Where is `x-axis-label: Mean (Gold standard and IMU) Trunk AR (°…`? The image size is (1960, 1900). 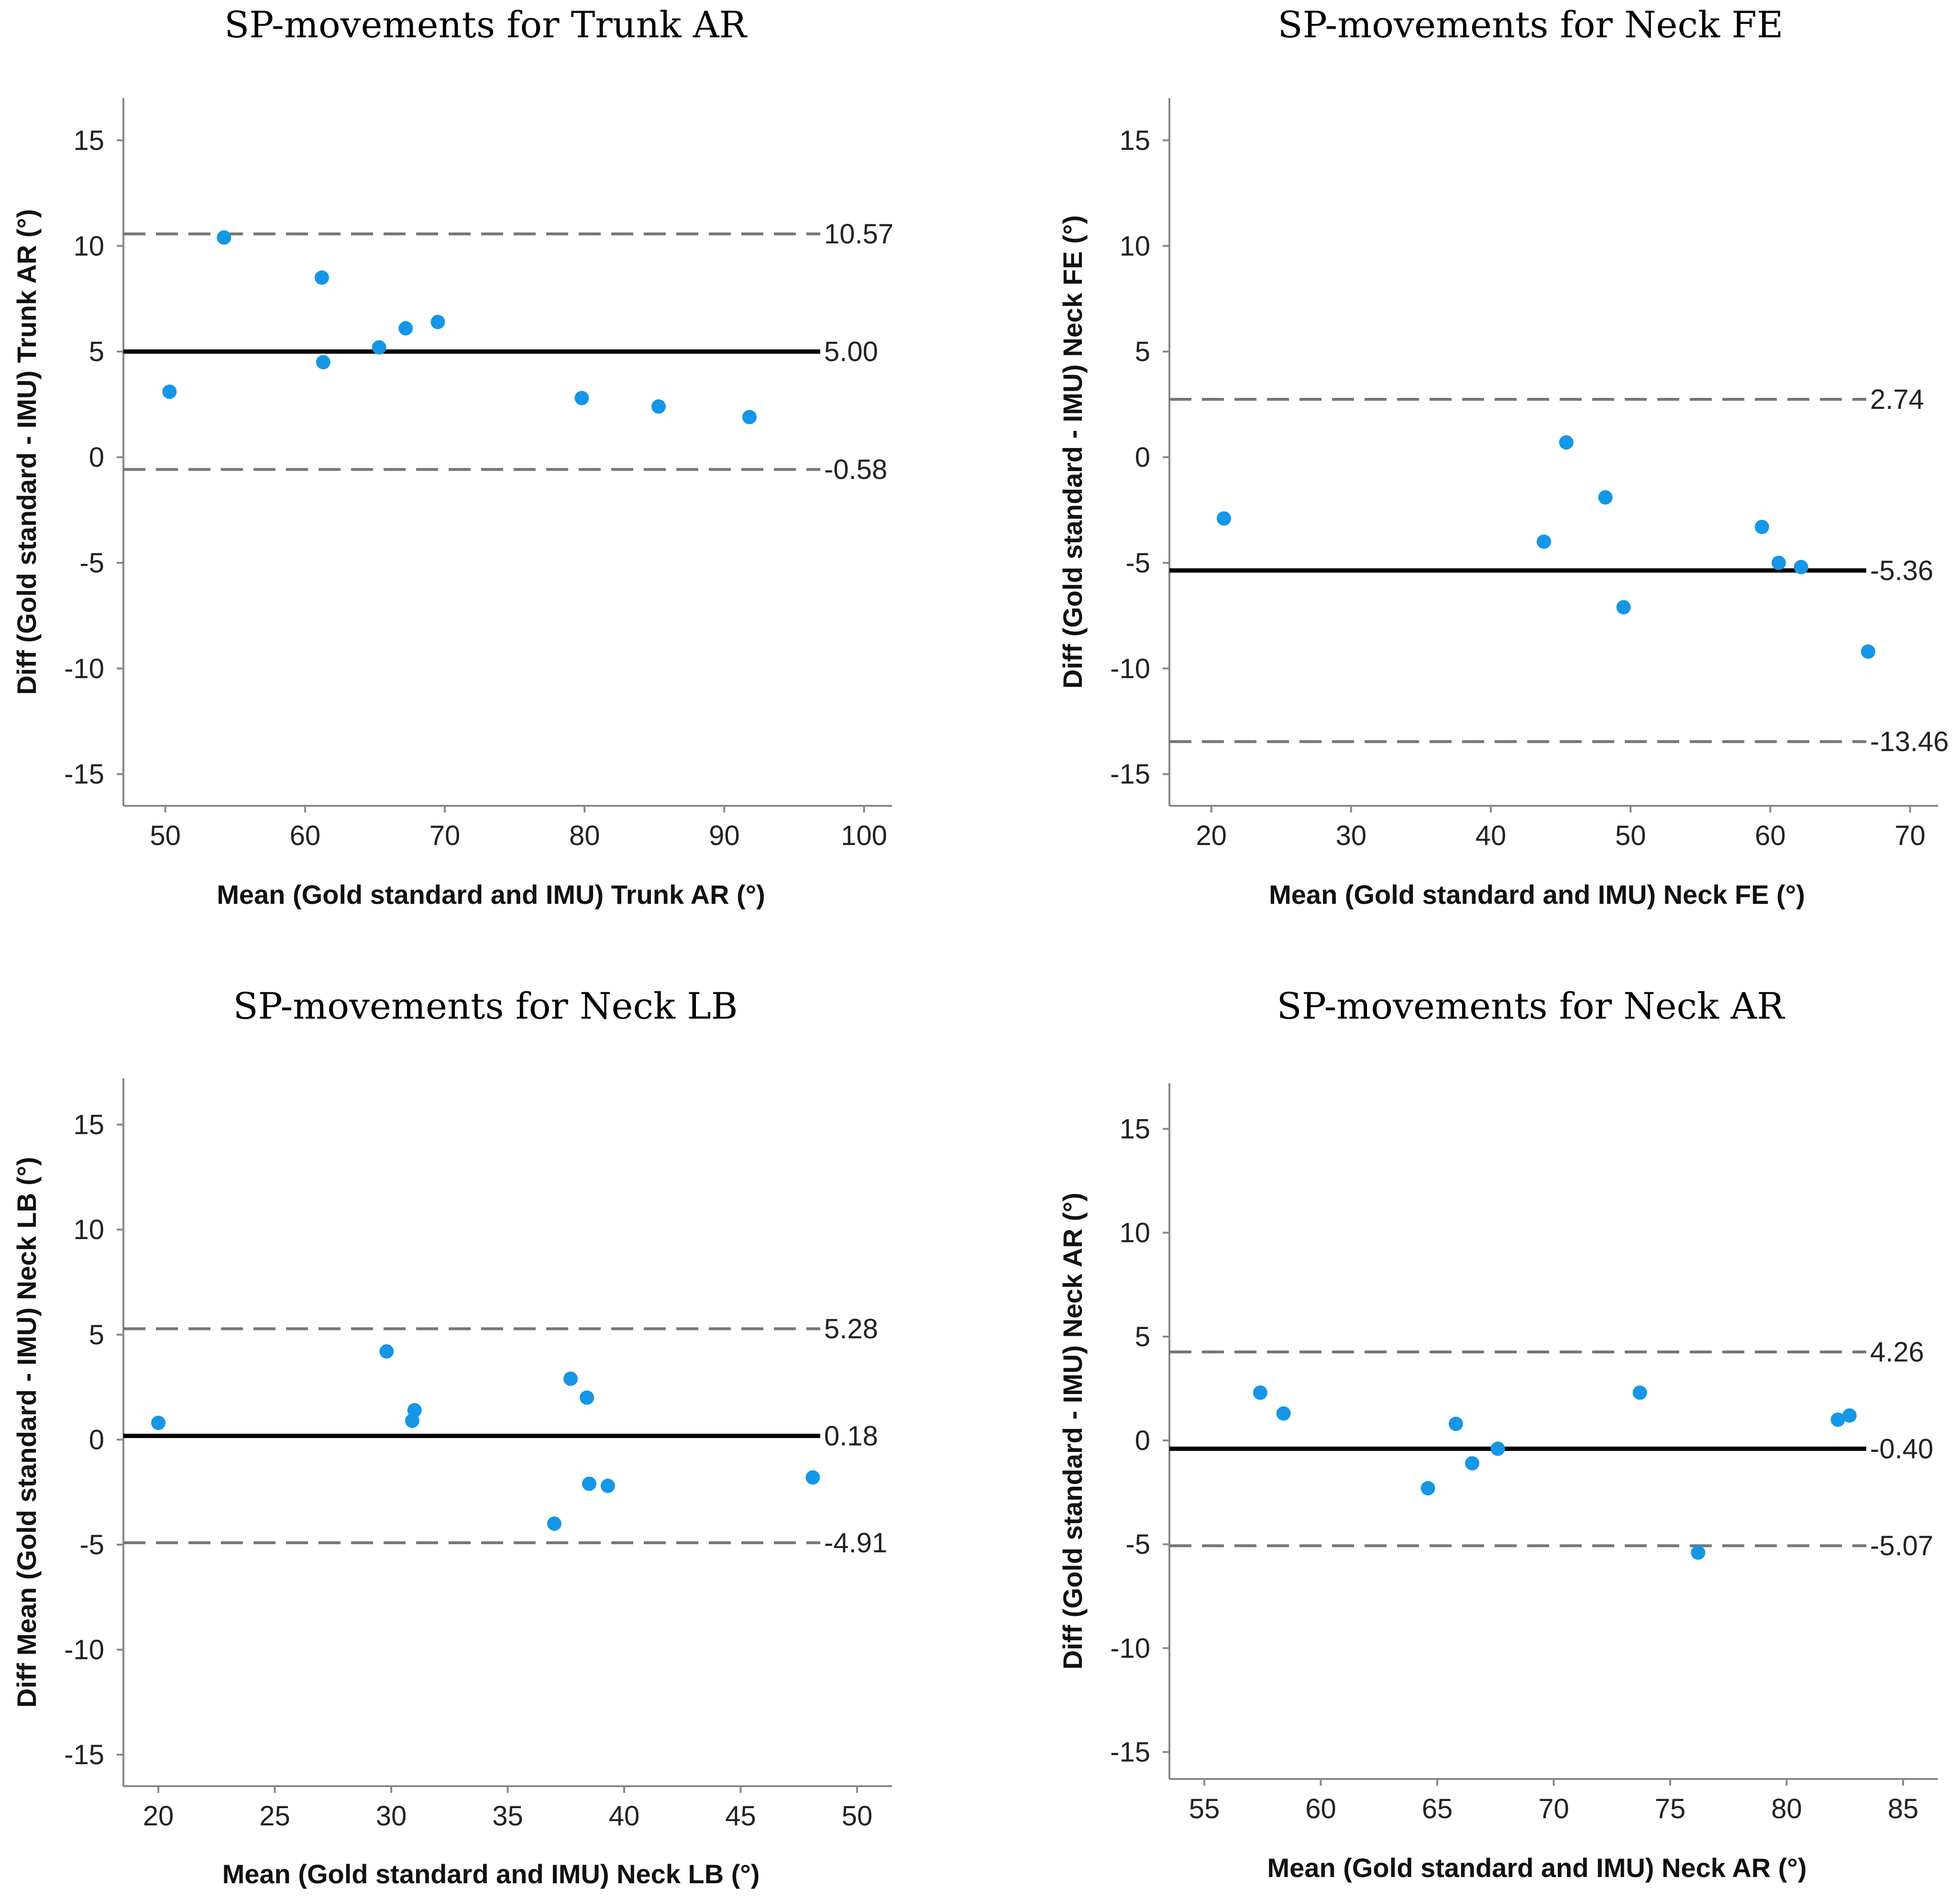 x-axis-label: Mean (Gold standard and IMU) Trunk AR (°… is located at coordinates (491, 894).